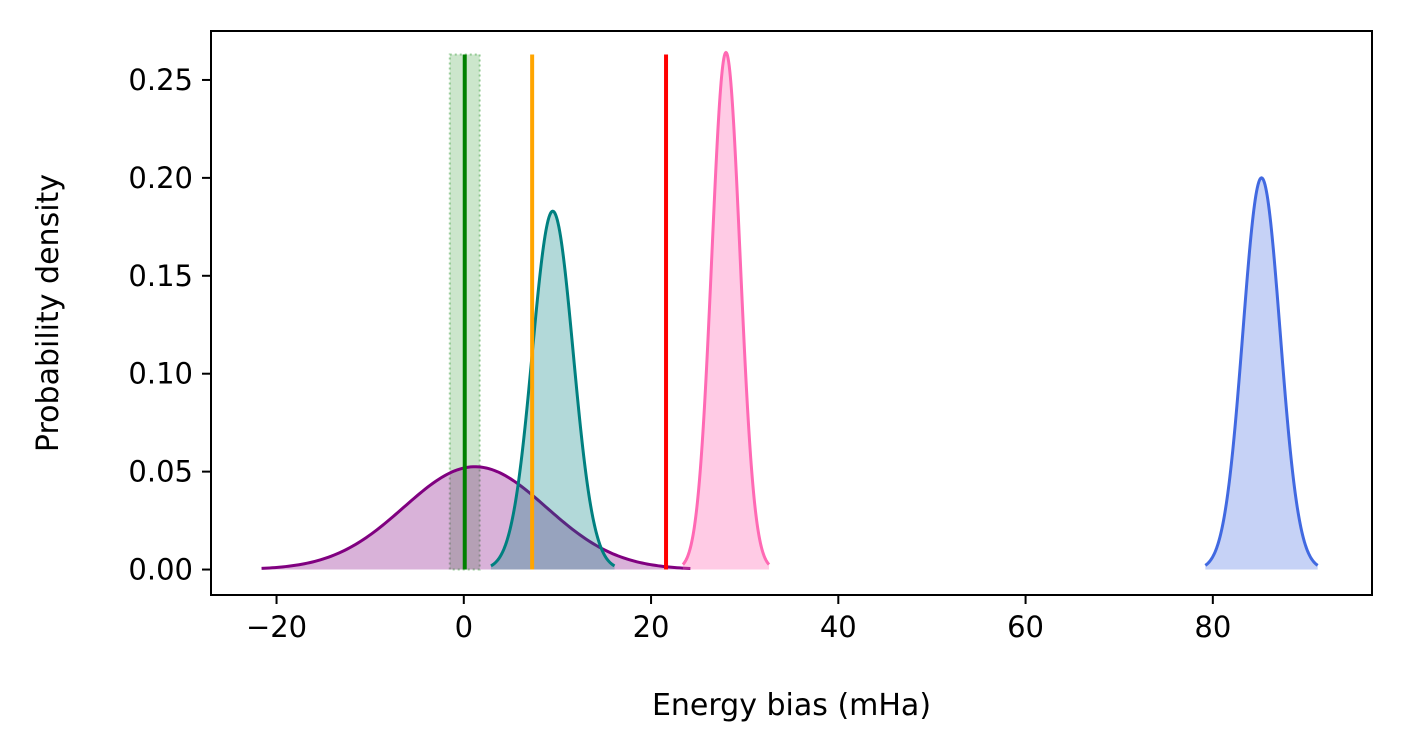  What do you see at coordinates (160, 374) in the screenshot?
I see `y-tick-label: 0.10` at bounding box center [160, 374].